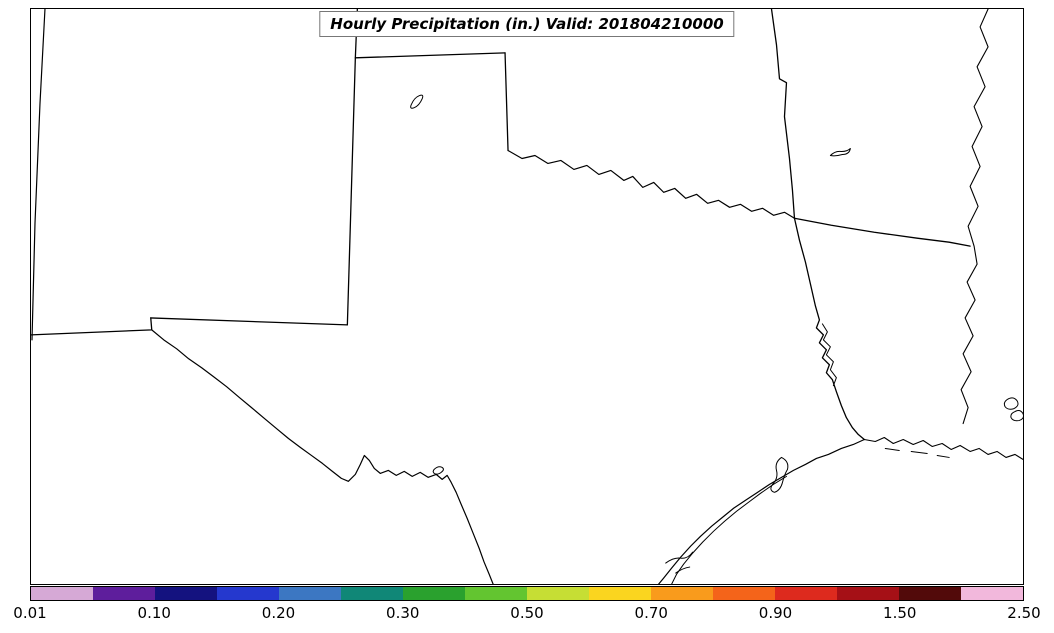 This screenshot has width=1054, height=633. I want to click on barrier-islands, so click(729, 529).